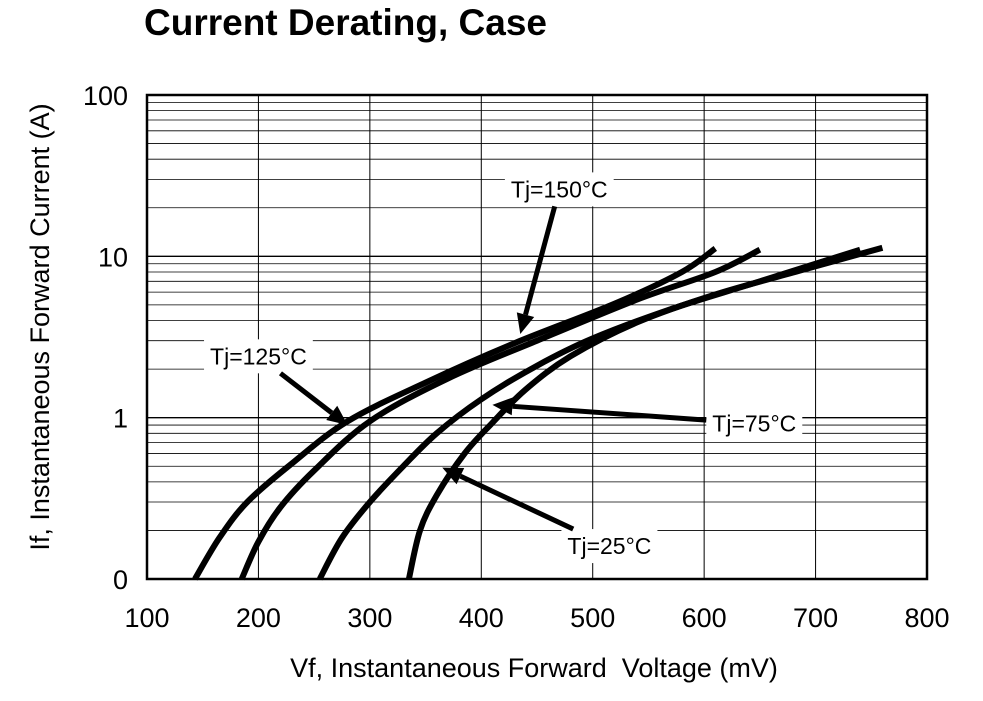  I want to click on x-tick-label: 700, so click(815, 618).